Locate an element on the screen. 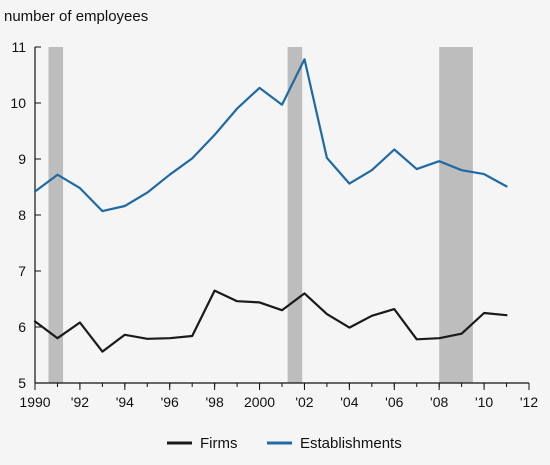 Image resolution: width=550 pixels, height=465 pixels. y-tick-label-11: 11 is located at coordinates (18, 47).